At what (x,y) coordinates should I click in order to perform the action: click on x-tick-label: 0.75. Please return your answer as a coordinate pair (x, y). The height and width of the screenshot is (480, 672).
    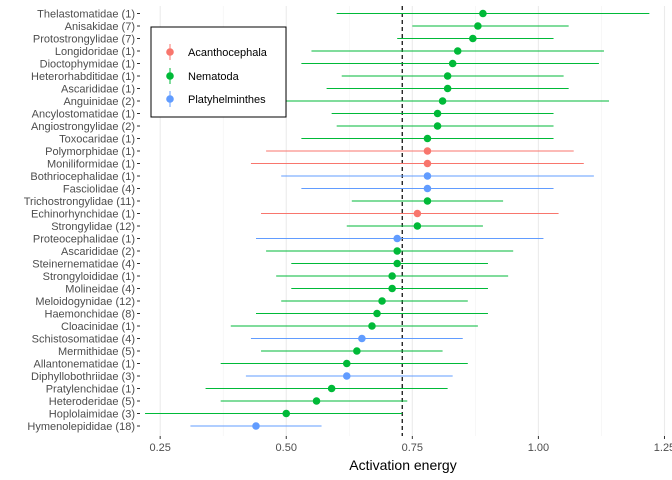
    Looking at the image, I should click on (412, 448).